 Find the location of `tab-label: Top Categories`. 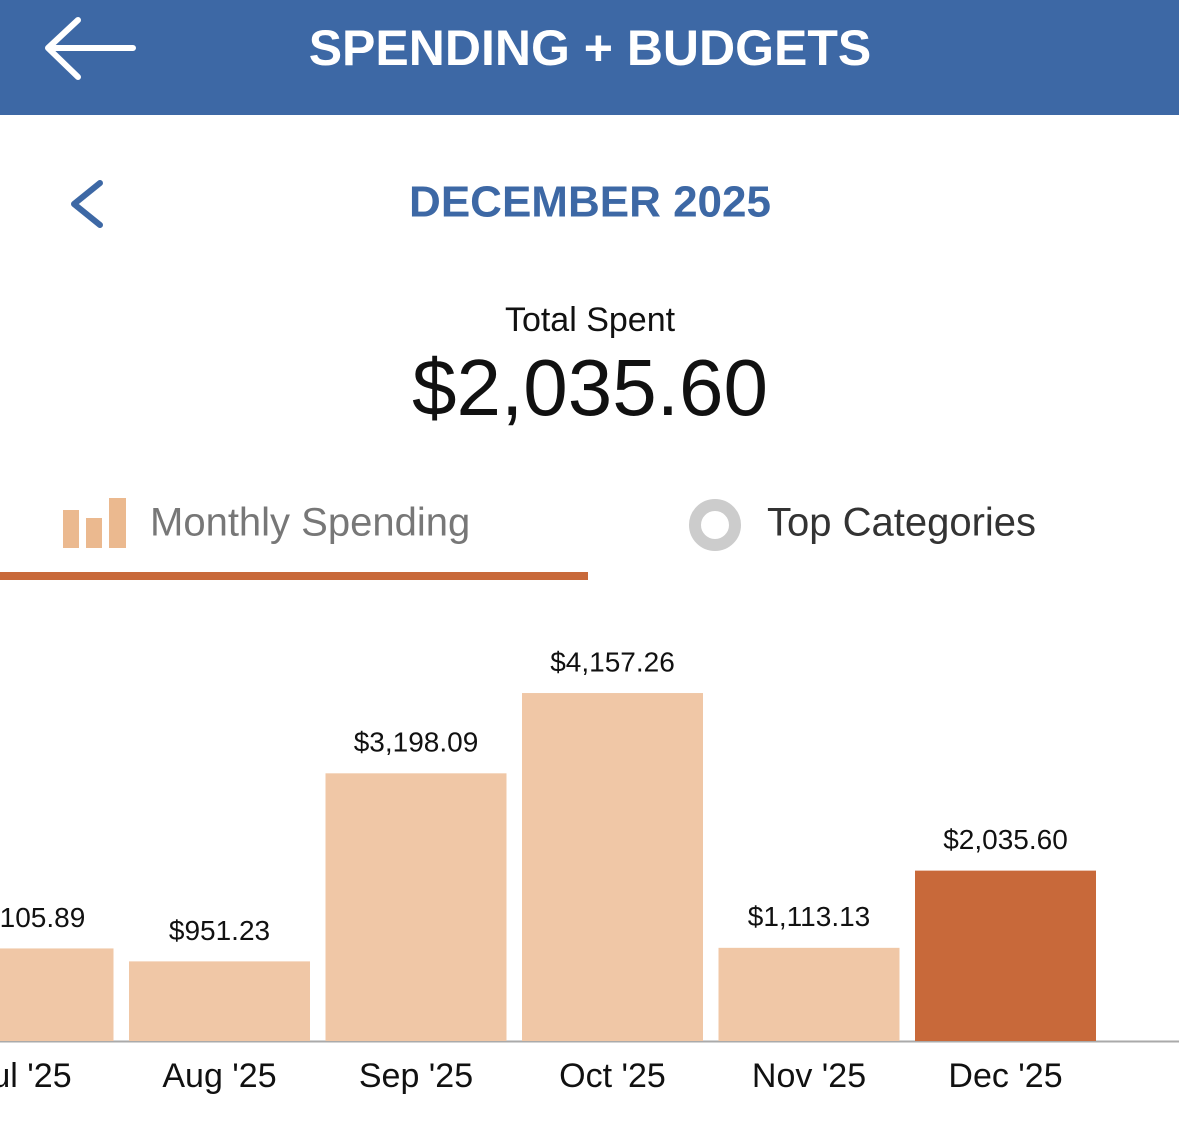

tab-label: Top Categories is located at coordinates (901, 523).